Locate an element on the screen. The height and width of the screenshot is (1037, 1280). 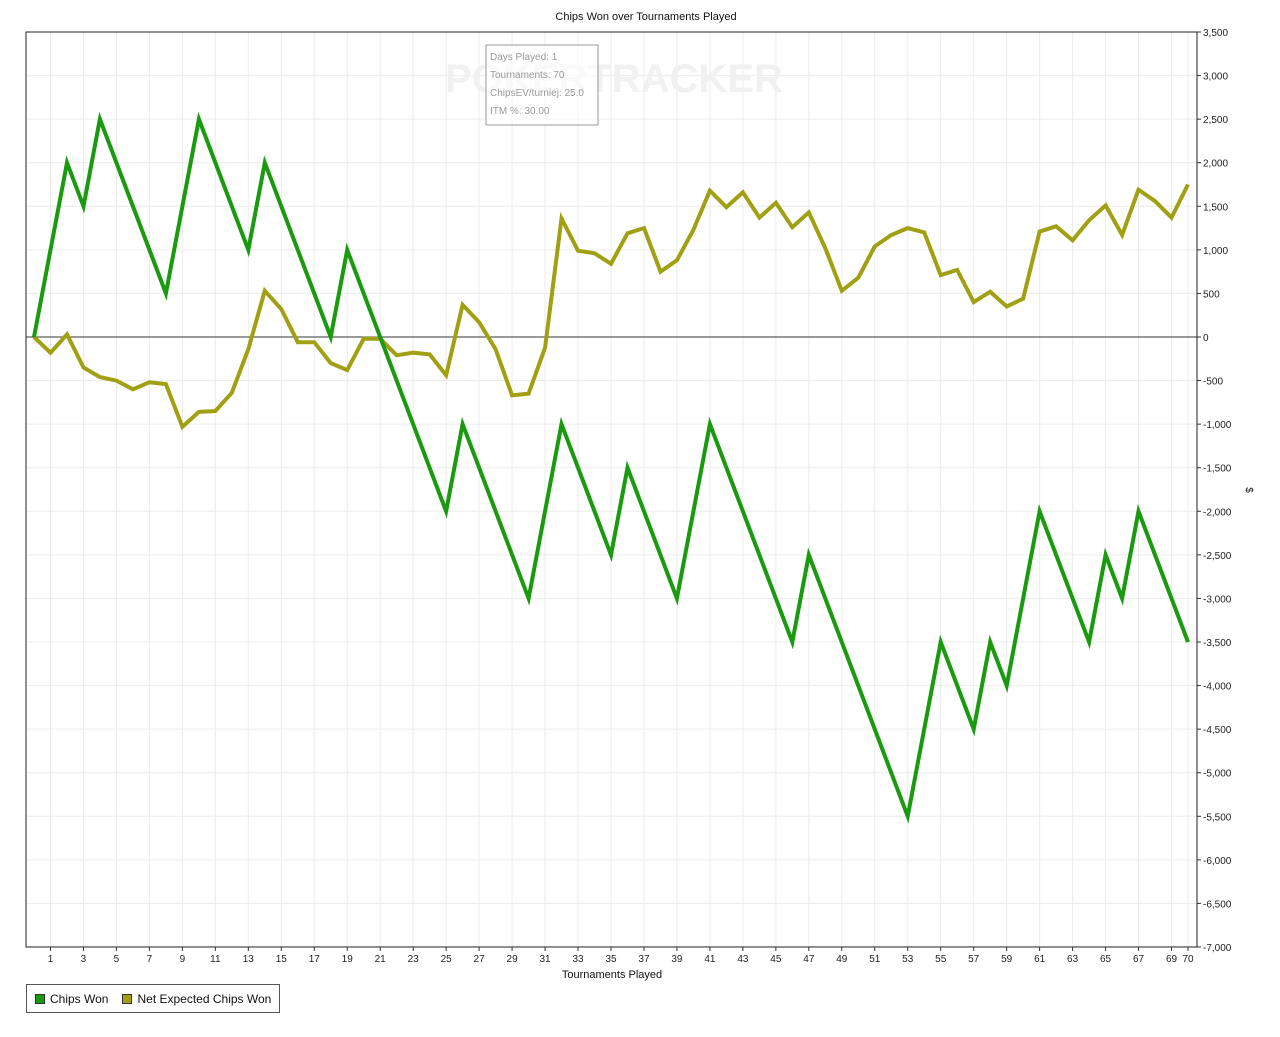
y-tick-label: -1,000 is located at coordinates (1217, 425).